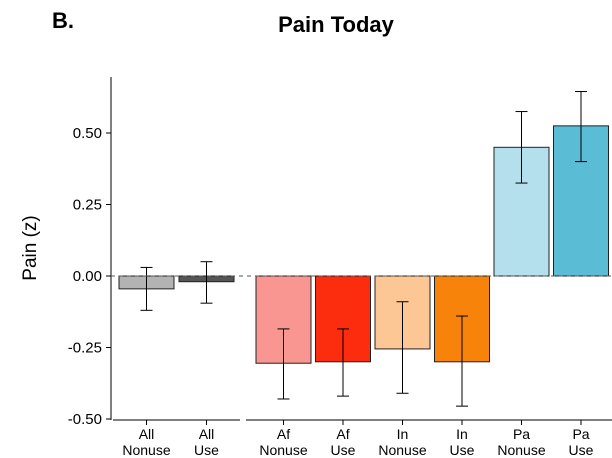  Describe the element at coordinates (85, 419) in the screenshot. I see `y-tick-label: -0.50` at that location.